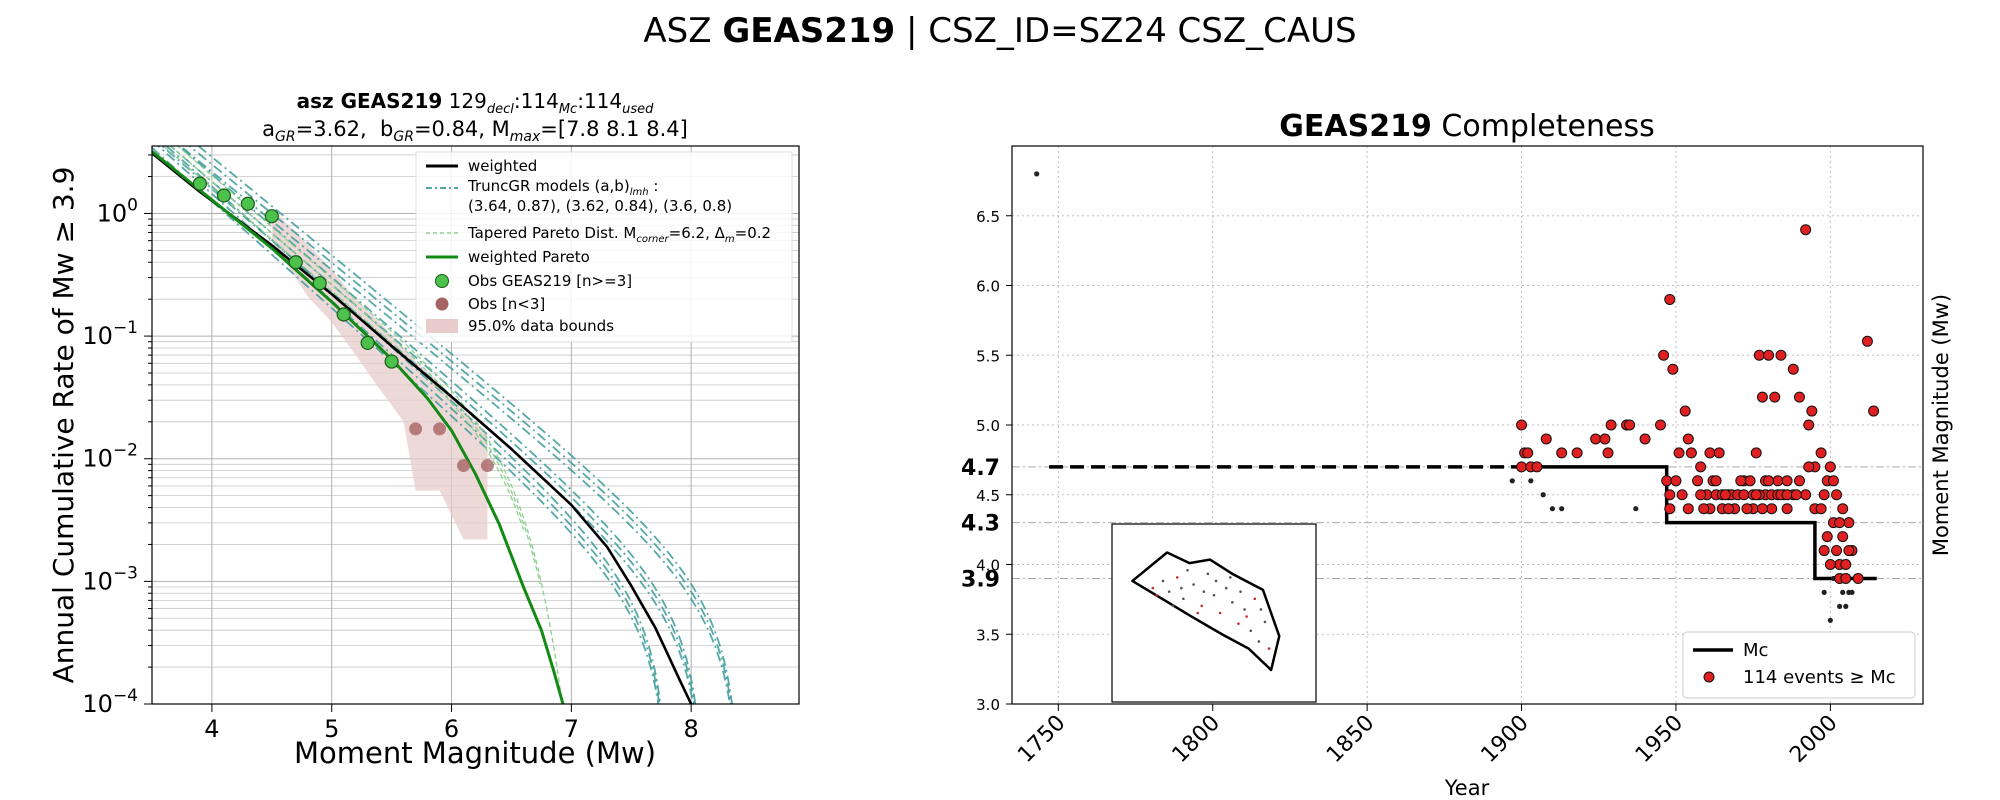 The image size is (2000, 800). What do you see at coordinates (604, 247) in the screenshot?
I see `left-legend-box` at bounding box center [604, 247].